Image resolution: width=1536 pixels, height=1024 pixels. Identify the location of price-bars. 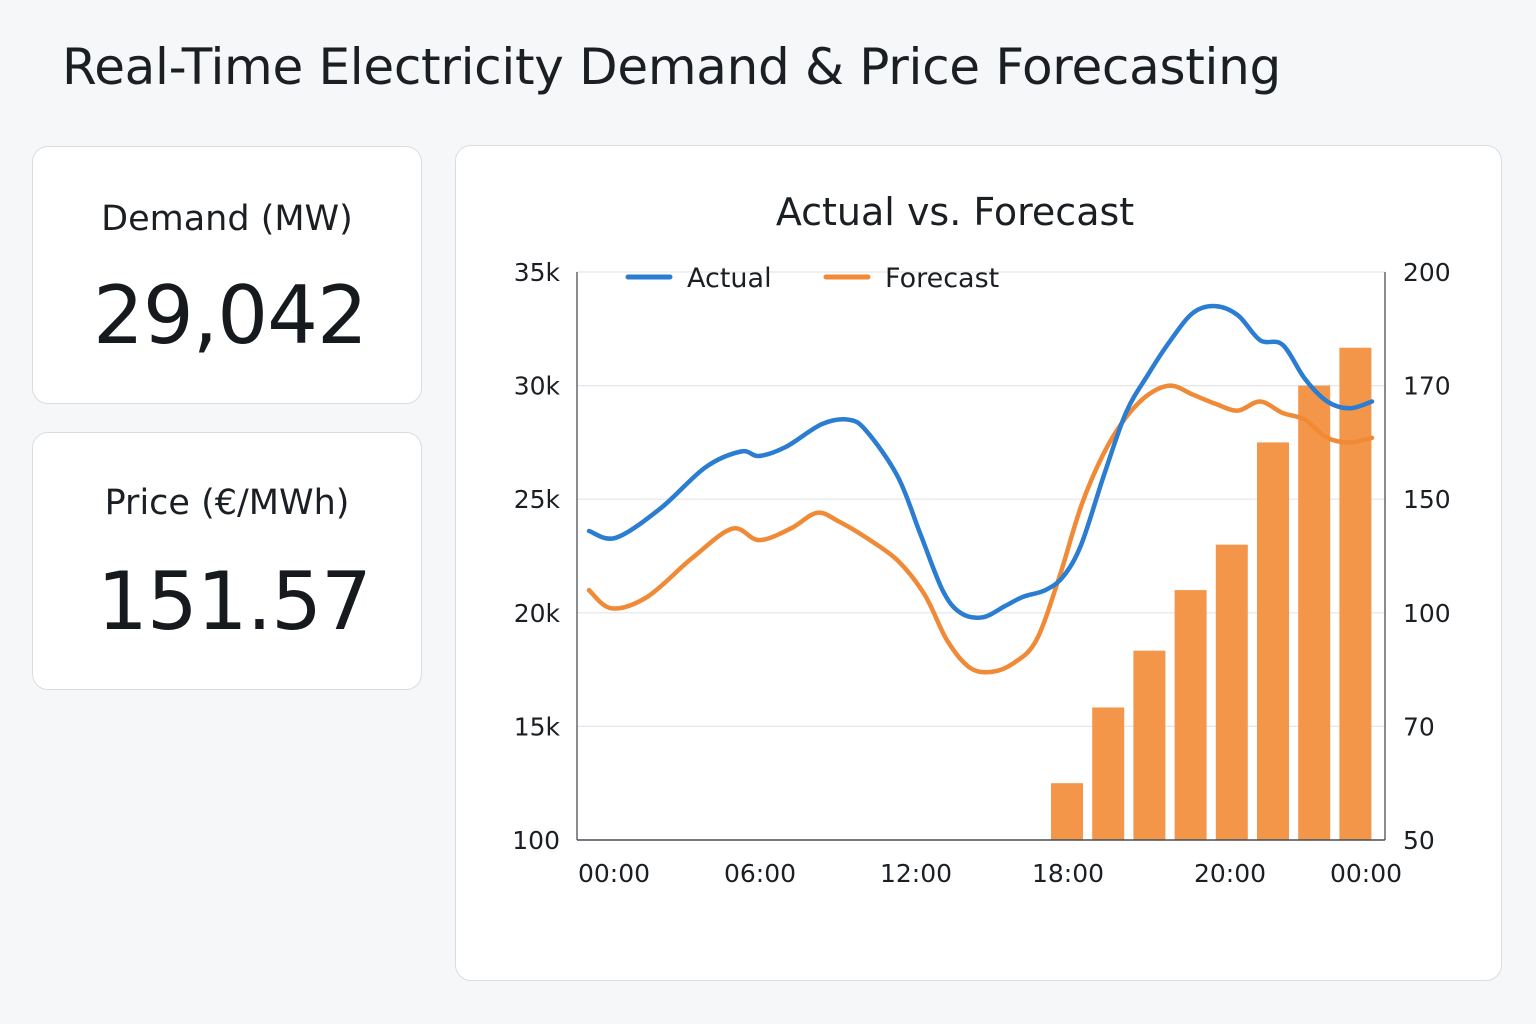
(1211, 593).